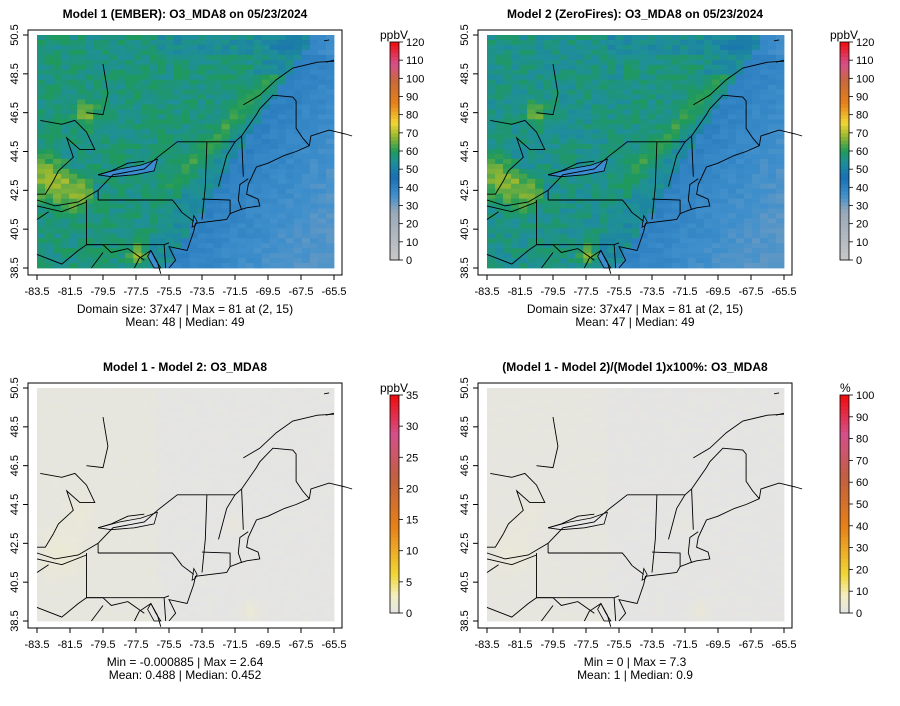 This screenshot has width=900, height=706. I want to click on x-tick-label: -67.5, so click(750, 292).